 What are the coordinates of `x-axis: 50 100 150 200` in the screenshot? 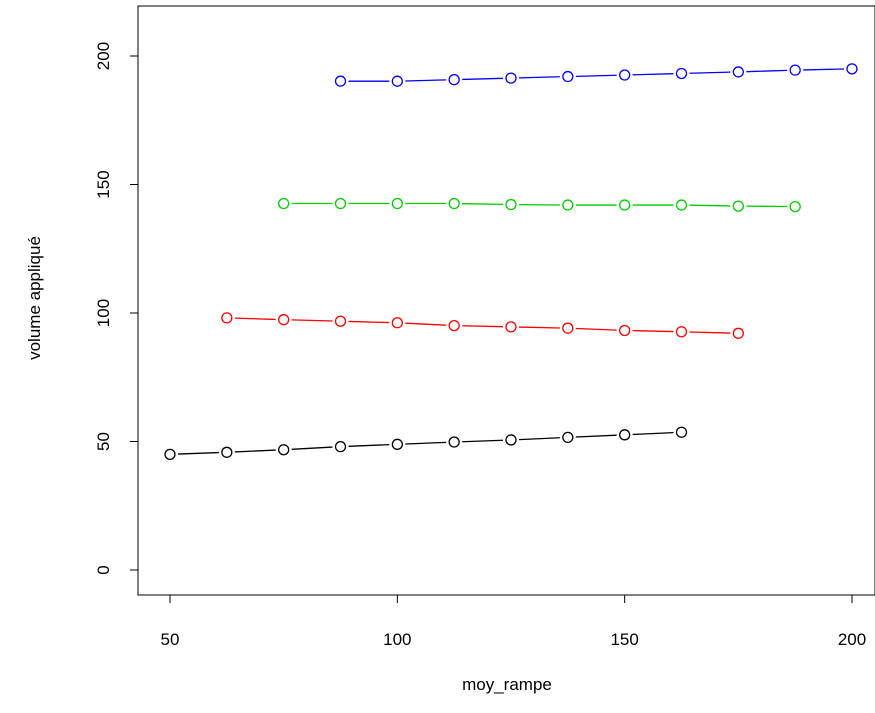 It's located at (513, 621).